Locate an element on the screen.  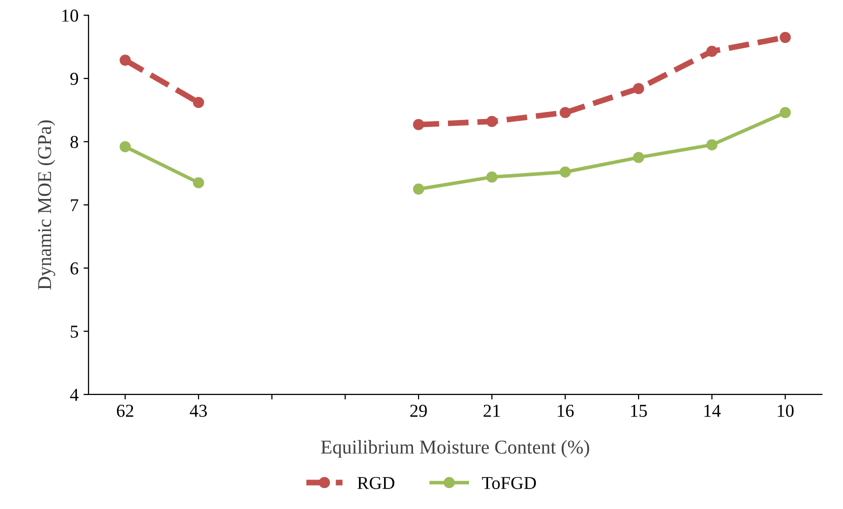
x-axis-title: Equilibrium Moisture Content (%) is located at coordinates (455, 449).